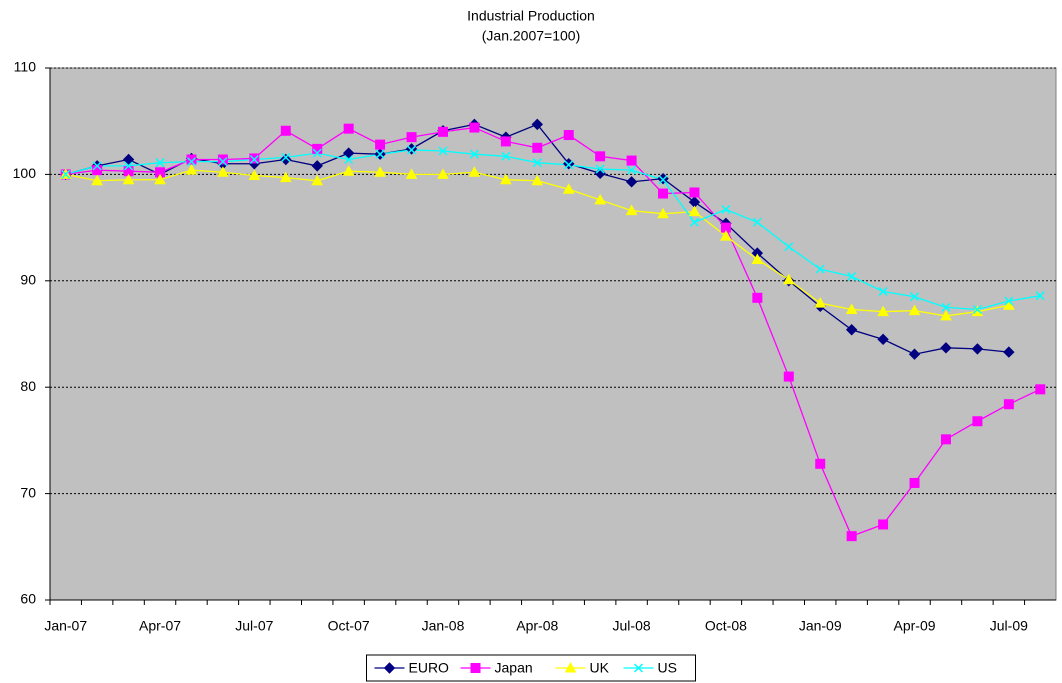  I want to click on legend-label: EURO, so click(429, 668).